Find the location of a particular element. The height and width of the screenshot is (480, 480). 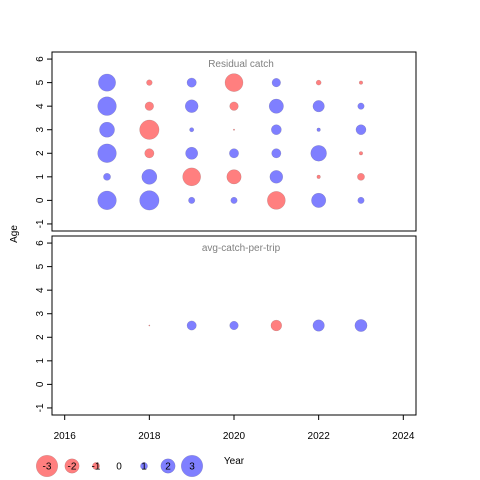

legend-entry: -1 is located at coordinates (96, 467).